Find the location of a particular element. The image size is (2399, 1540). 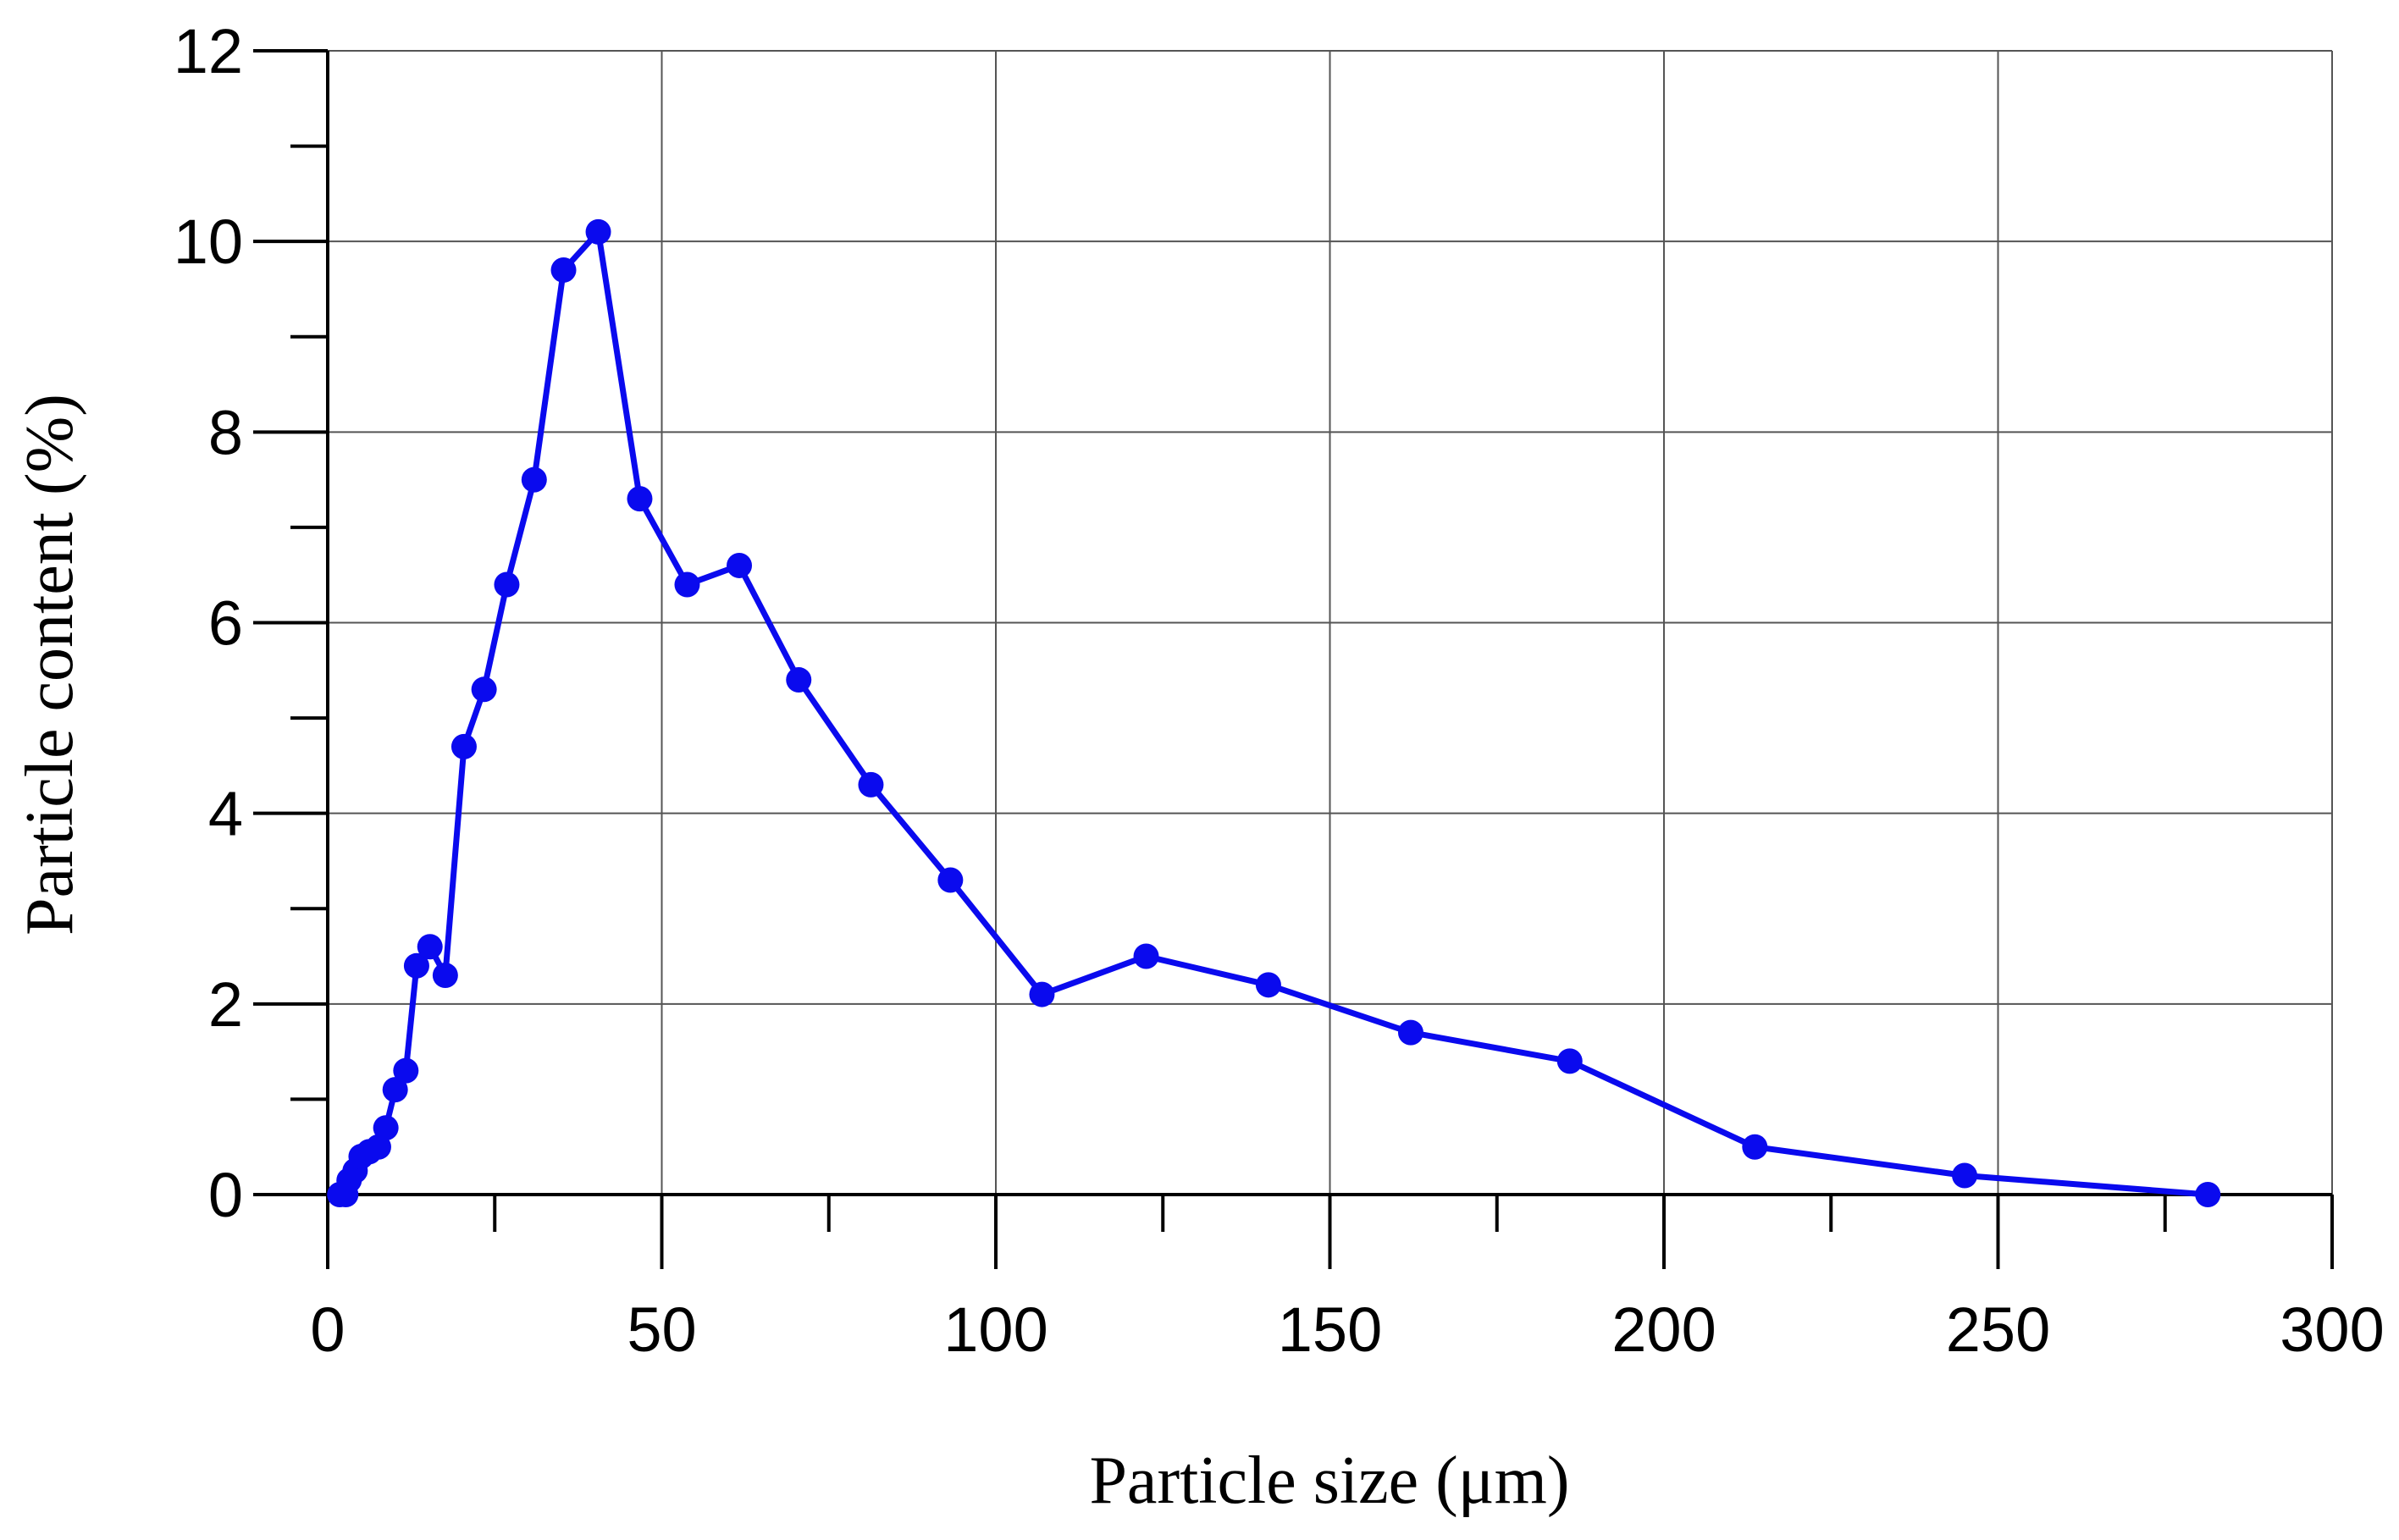

x-tick-label: 50 is located at coordinates (661, 1329).